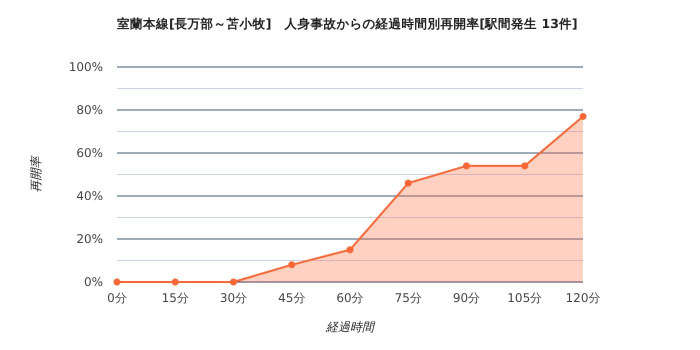 This screenshot has width=700, height=350. Describe the element at coordinates (583, 298) in the screenshot. I see `x-tick-label: 120分` at that location.